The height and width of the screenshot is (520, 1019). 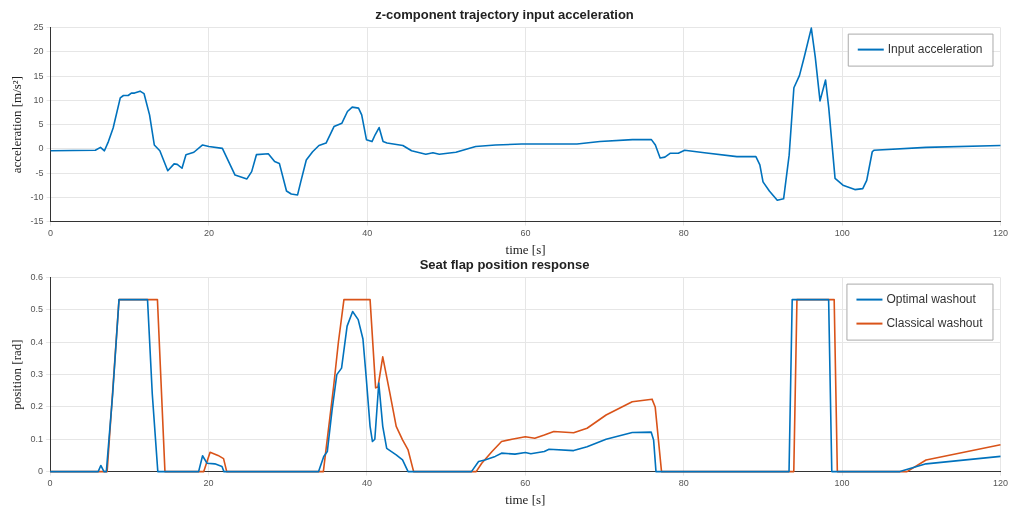 I want to click on y-tick-label: 25, so click(x=38, y=27).